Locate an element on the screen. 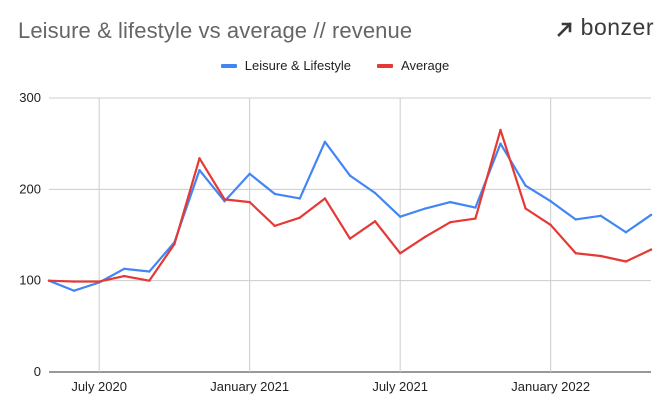  y-tick-label-100: 100 is located at coordinates (30, 280).